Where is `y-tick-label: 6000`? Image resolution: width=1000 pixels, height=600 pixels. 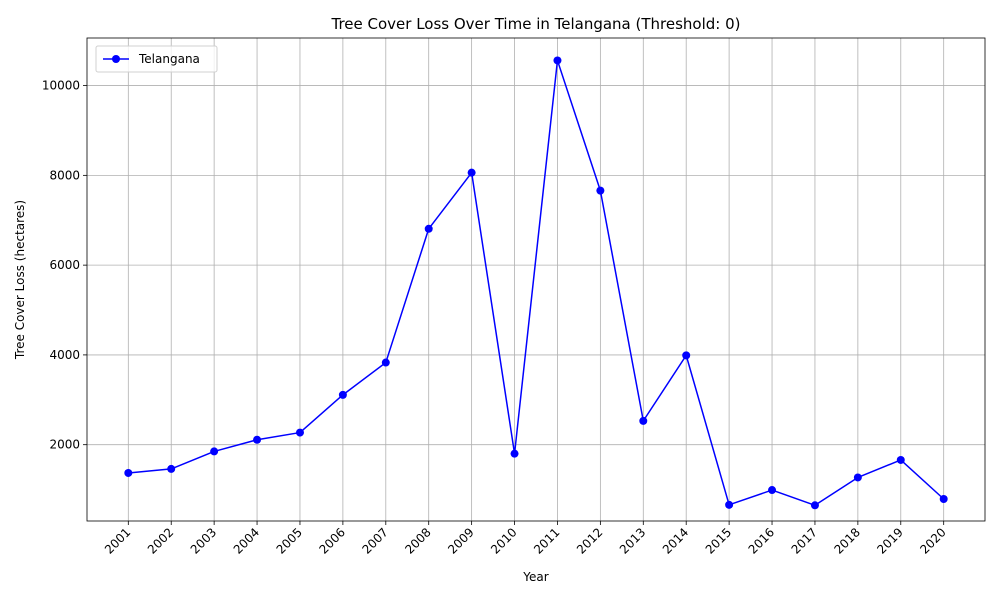
y-tick-label: 6000 is located at coordinates (64, 265).